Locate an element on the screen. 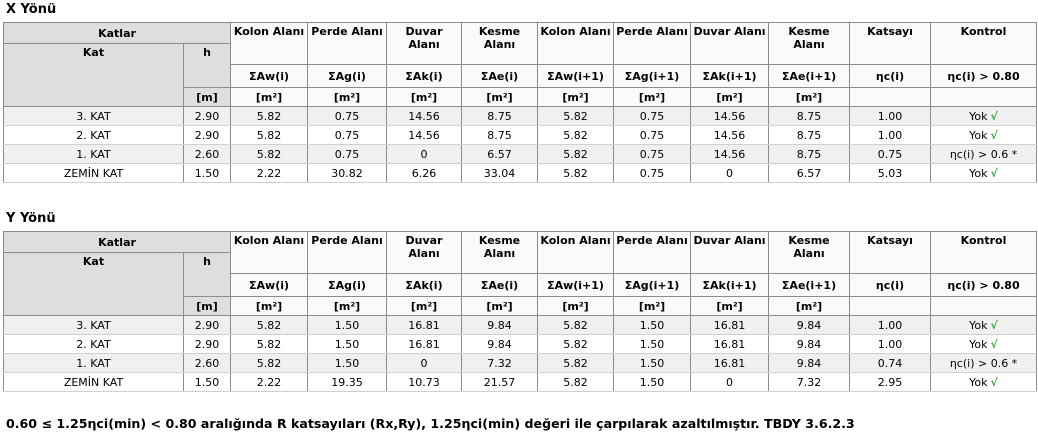  cell: 2. KAT is located at coordinates (93, 135).